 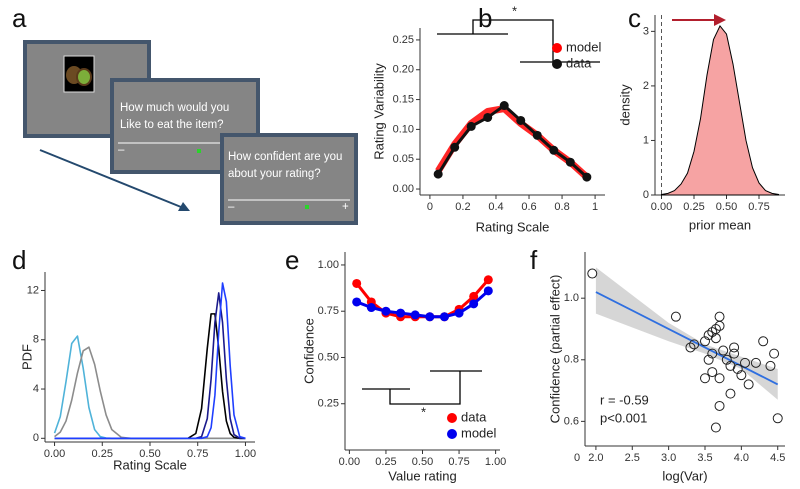 I want to click on y-tick-label: 1.00, so click(x=328, y=265).